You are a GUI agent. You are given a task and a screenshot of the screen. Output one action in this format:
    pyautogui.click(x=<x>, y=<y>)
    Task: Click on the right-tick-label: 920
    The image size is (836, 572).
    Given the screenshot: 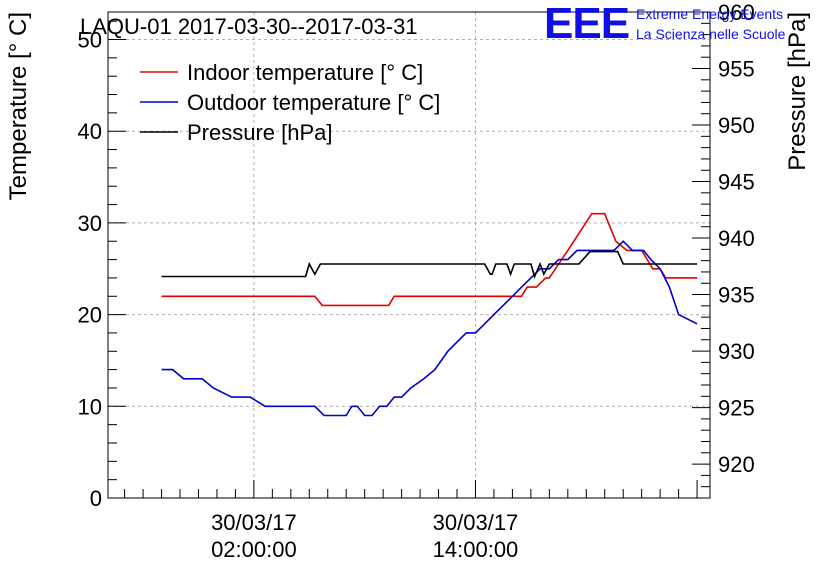 What is the action you would take?
    pyautogui.click(x=736, y=464)
    